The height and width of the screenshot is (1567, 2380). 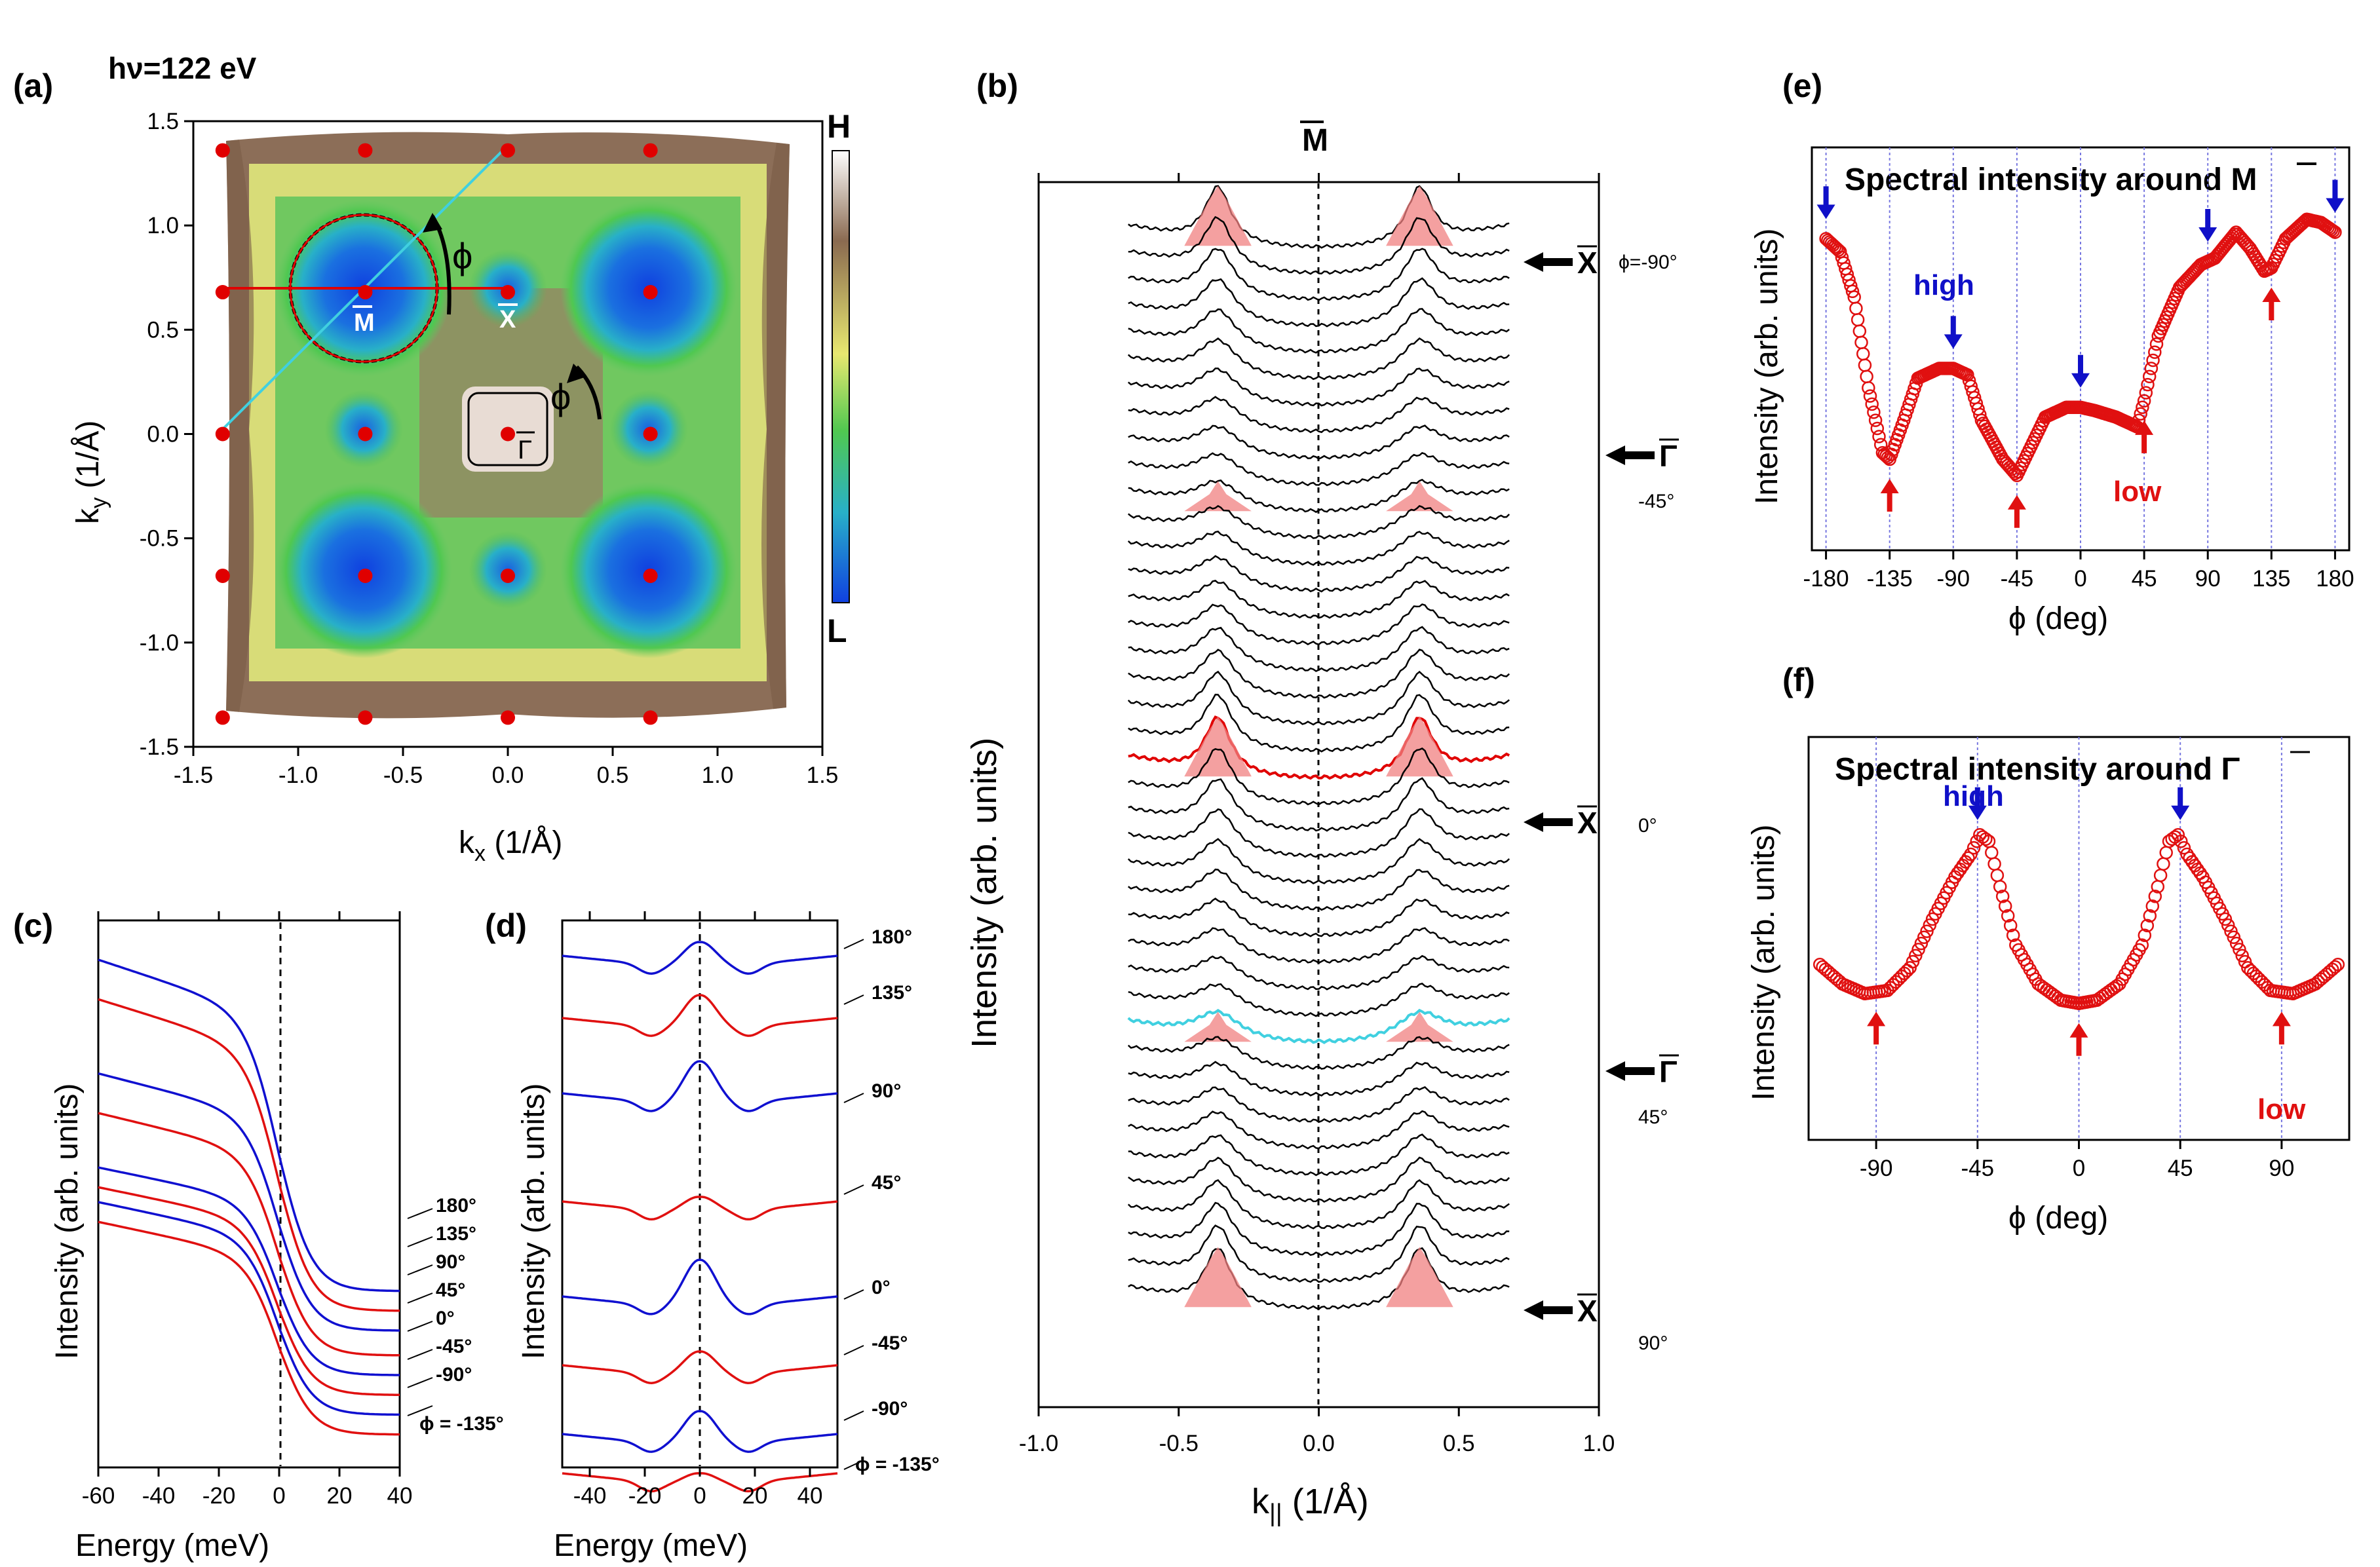 What do you see at coordinates (279, 1496) in the screenshot?
I see `c-xtick-label-3: 0` at bounding box center [279, 1496].